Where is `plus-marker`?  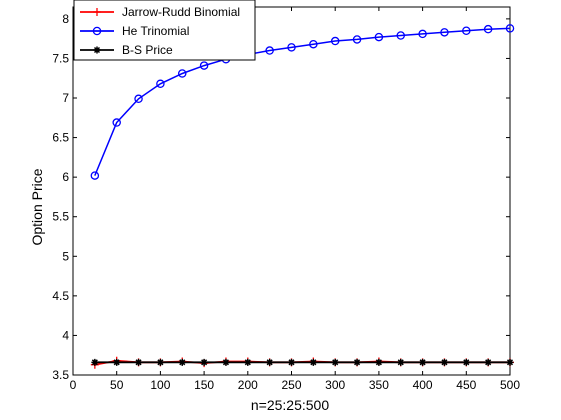
plus-marker is located at coordinates (97, 12).